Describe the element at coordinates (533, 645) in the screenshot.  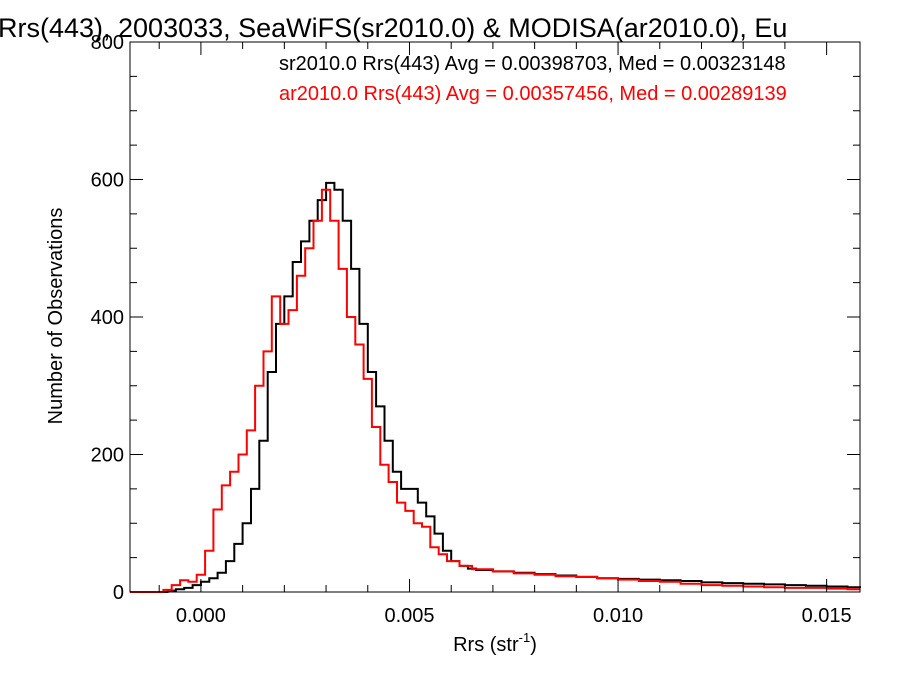
I see `x-axis-label-suffix: )` at that location.